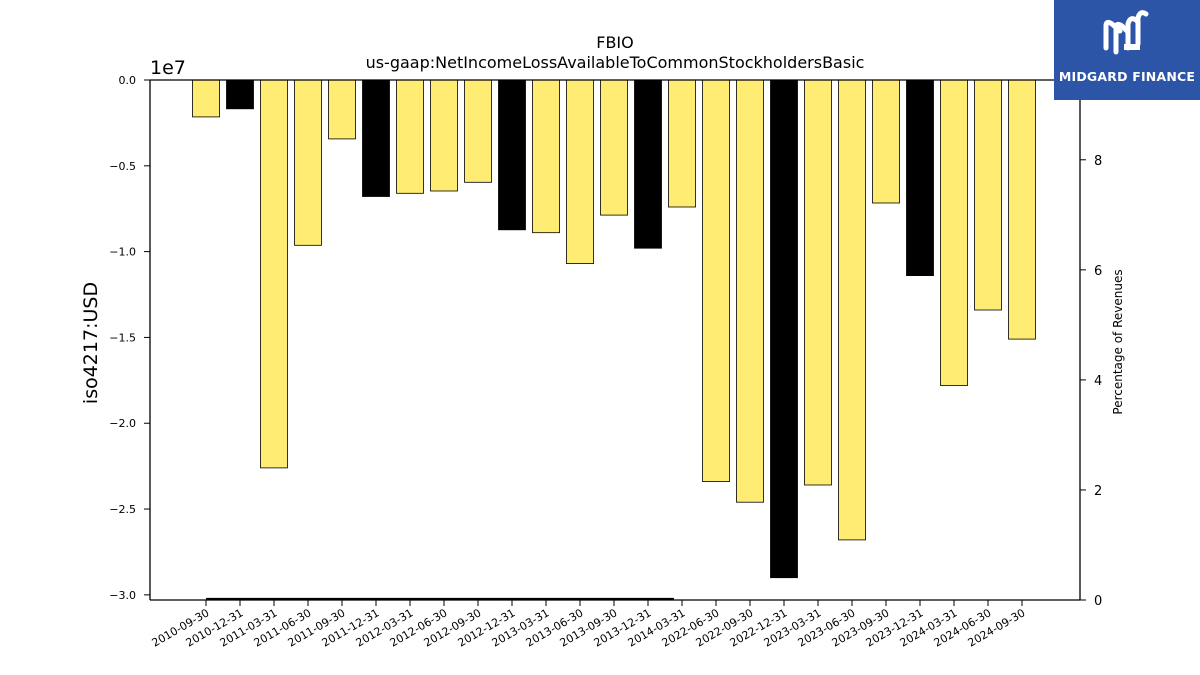 Image resolution: width=1200 pixels, height=675 pixels. Describe the element at coordinates (615, 42) in the screenshot. I see `chart-title: FBIO` at that location.